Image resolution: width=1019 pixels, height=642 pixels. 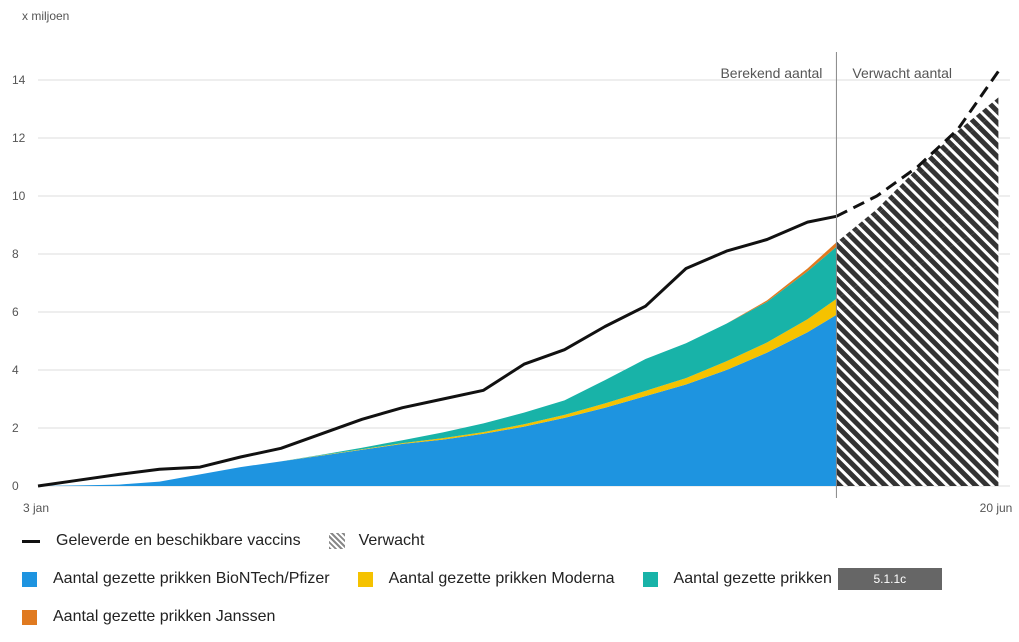 I want to click on legend-item-astrazeneca: Aantal gezette prikken, so click(x=737, y=579).